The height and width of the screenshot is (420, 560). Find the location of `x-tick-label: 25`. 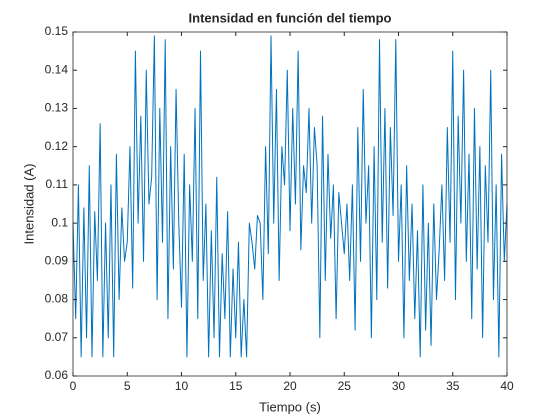

x-tick-label: 25 is located at coordinates (345, 386).